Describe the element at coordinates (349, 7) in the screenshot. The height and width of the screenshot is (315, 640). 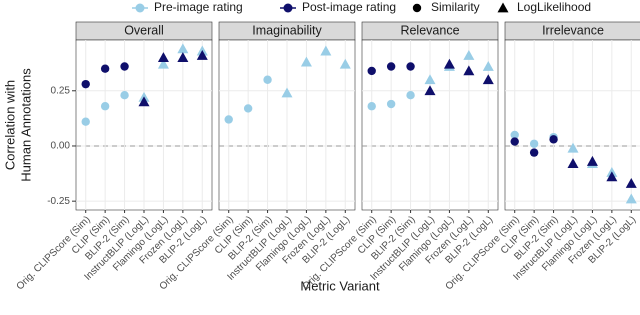
I see `legend-label: Post-image rating` at that location.